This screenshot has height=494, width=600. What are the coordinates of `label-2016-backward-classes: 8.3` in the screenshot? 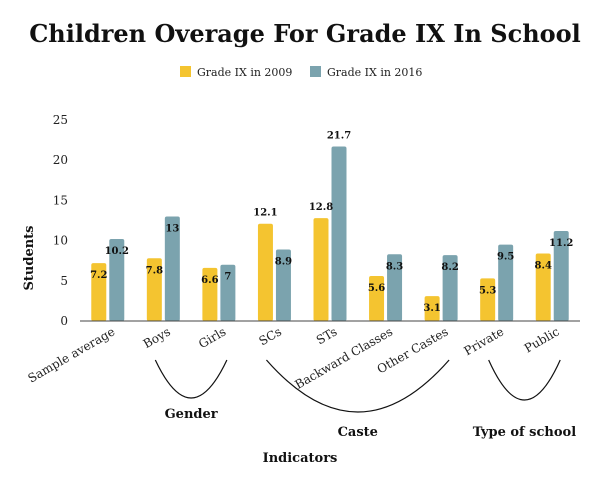 It's located at (394, 266).